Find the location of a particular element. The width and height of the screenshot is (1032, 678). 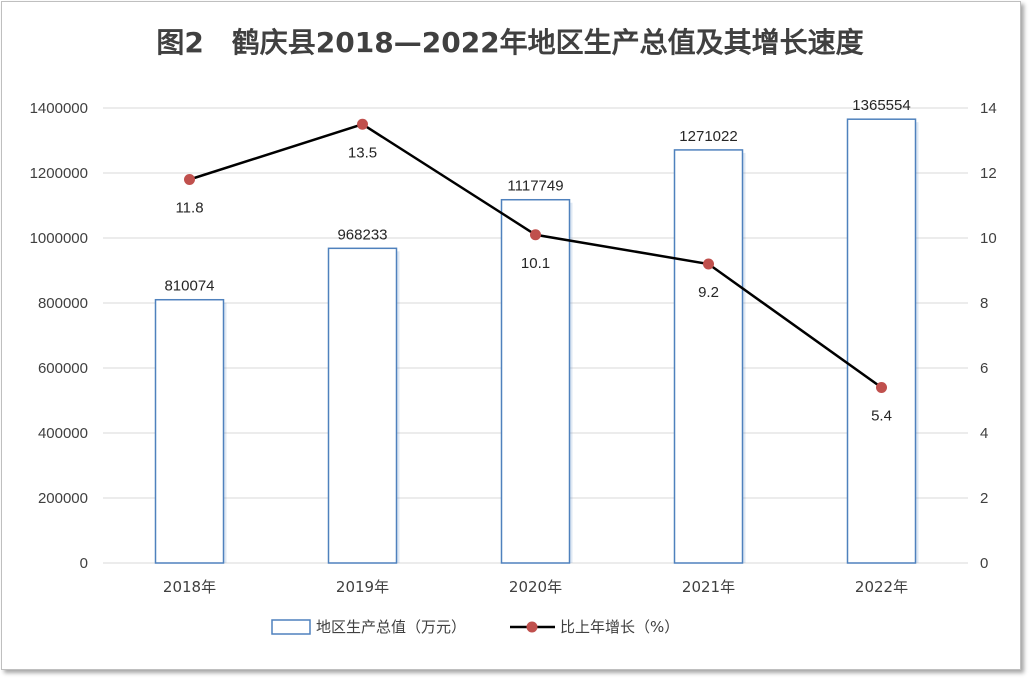

left-tick-label: 400000 is located at coordinates (63, 433).